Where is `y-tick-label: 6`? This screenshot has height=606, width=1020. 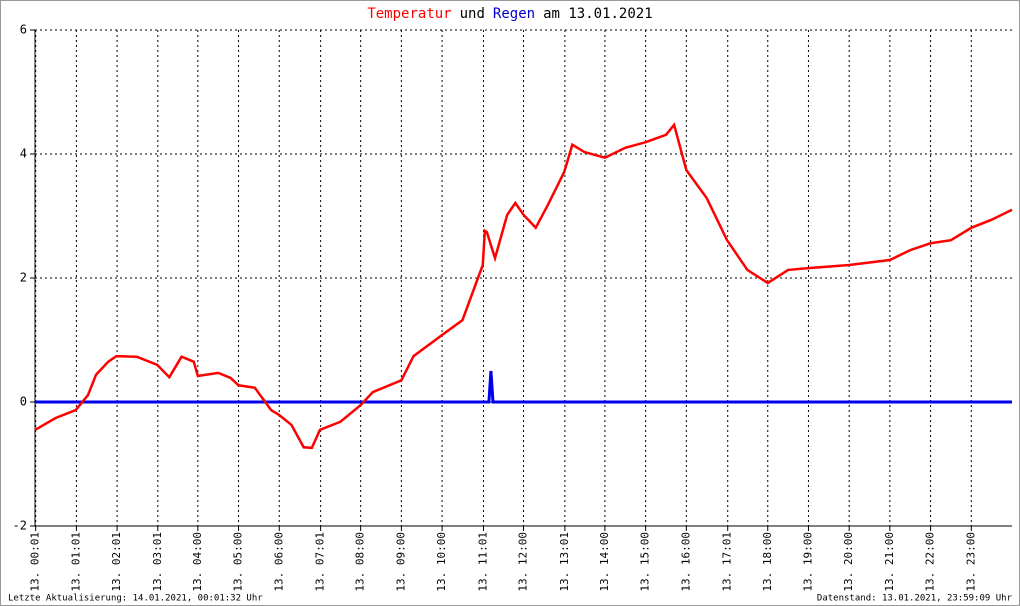
y-tick-label: 6 is located at coordinates (23, 30).